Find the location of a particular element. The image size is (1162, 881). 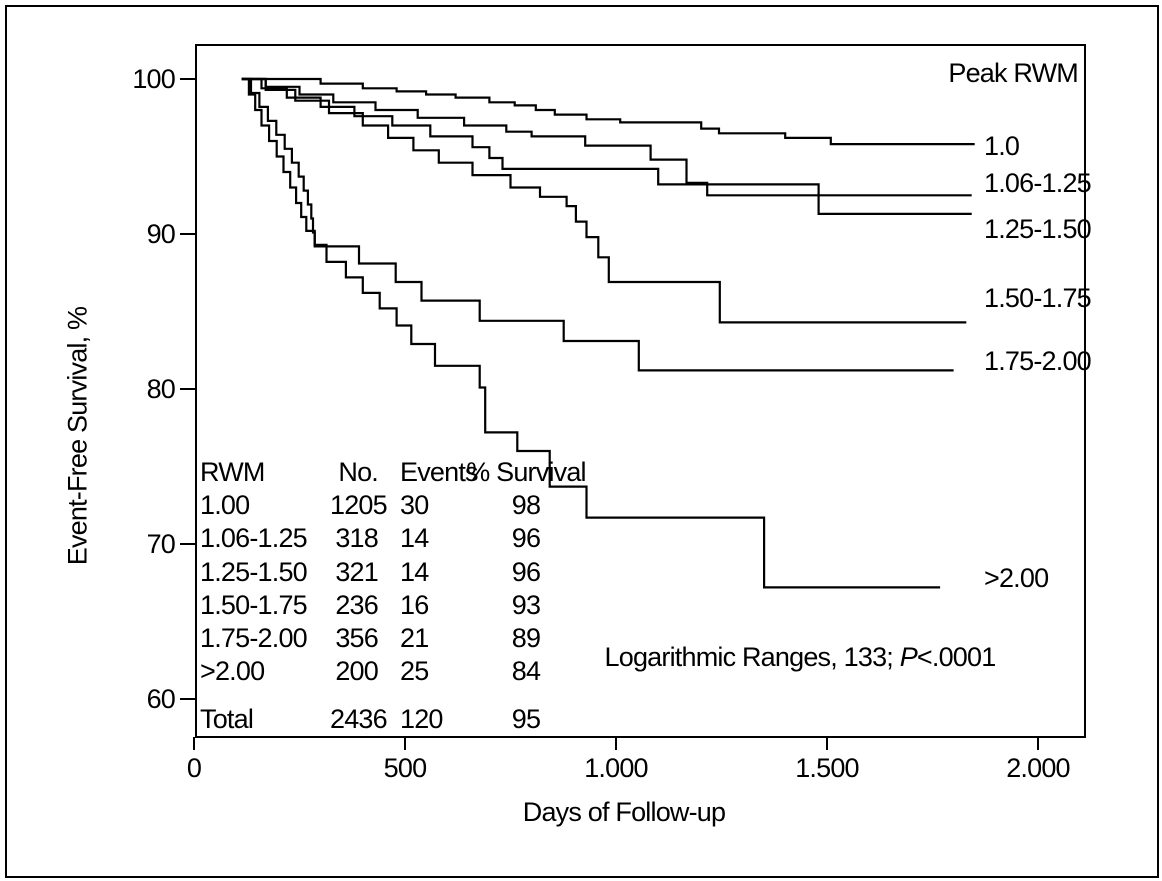

table-cell: >2.00 is located at coordinates (232, 671).